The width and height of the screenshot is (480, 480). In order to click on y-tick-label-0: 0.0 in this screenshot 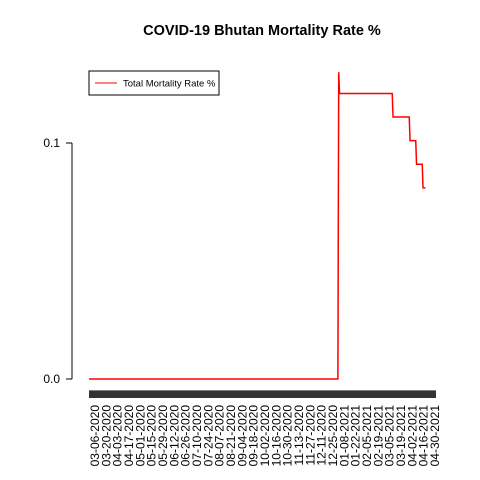, I will do `click(51, 379)`.